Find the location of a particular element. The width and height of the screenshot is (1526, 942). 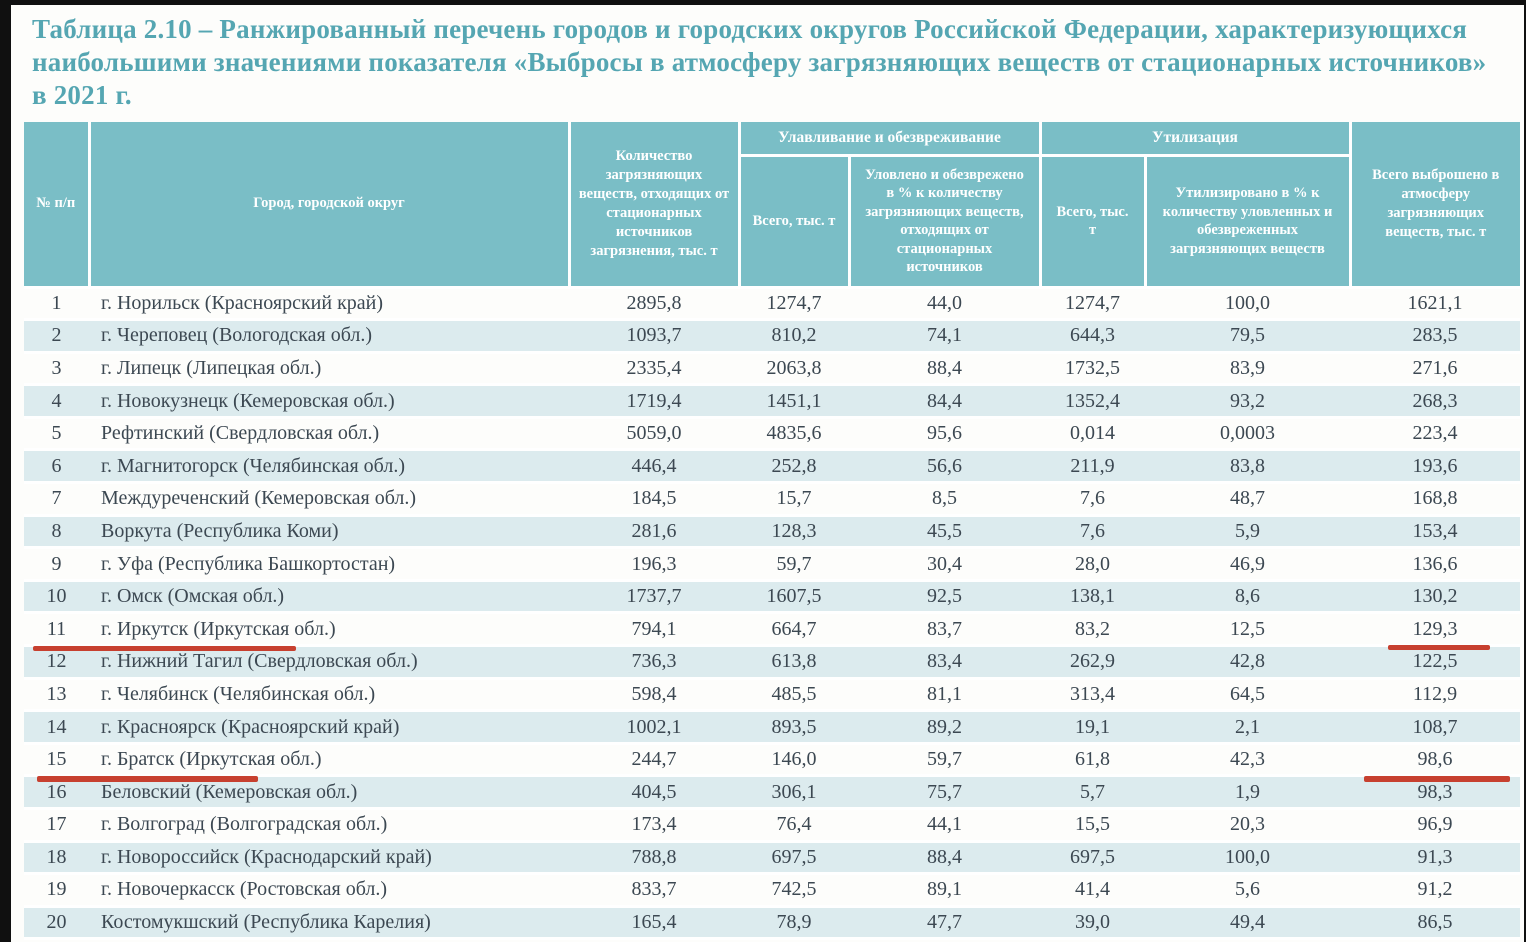

cell-quantity: 788,8 is located at coordinates (654, 858).